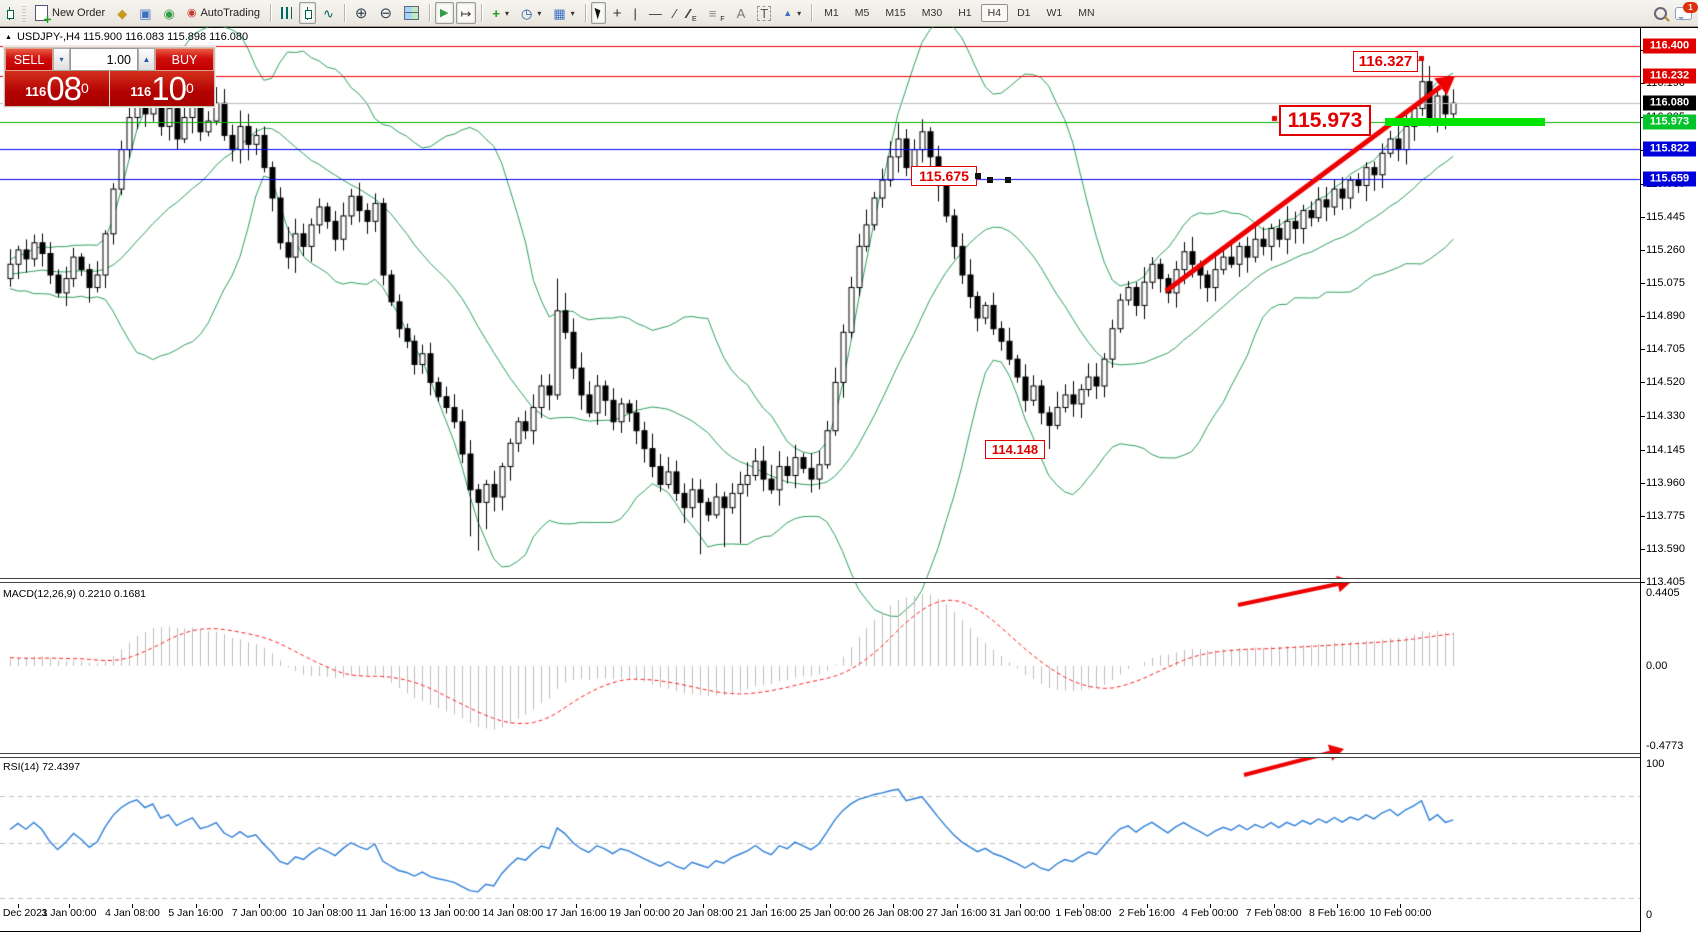 This screenshot has width=1698, height=944. I want to click on notification-badge: 1, so click(1690, 7).